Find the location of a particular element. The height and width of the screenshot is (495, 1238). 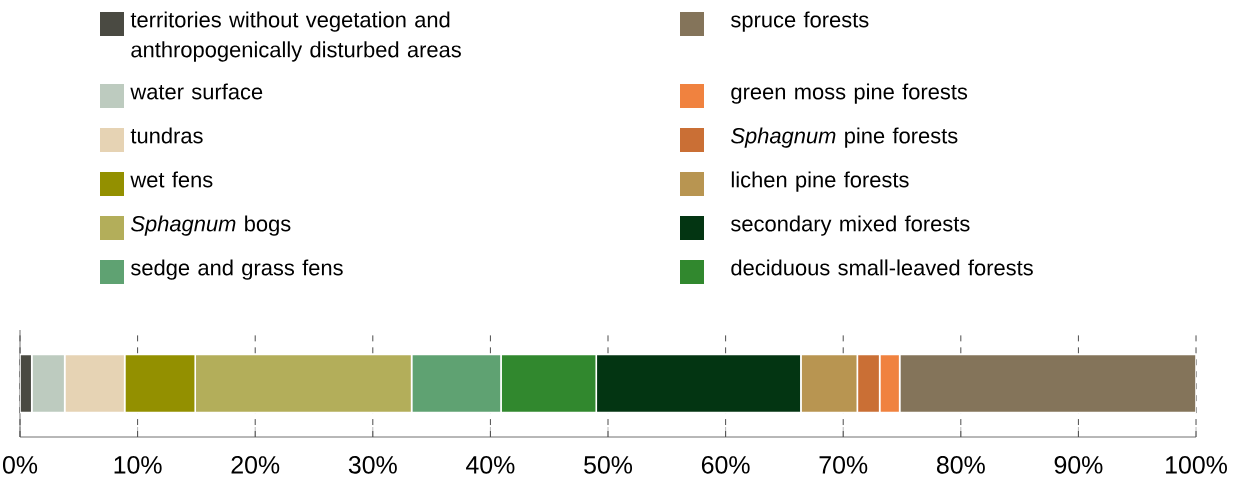

x-tick-label: 60% is located at coordinates (725, 465).